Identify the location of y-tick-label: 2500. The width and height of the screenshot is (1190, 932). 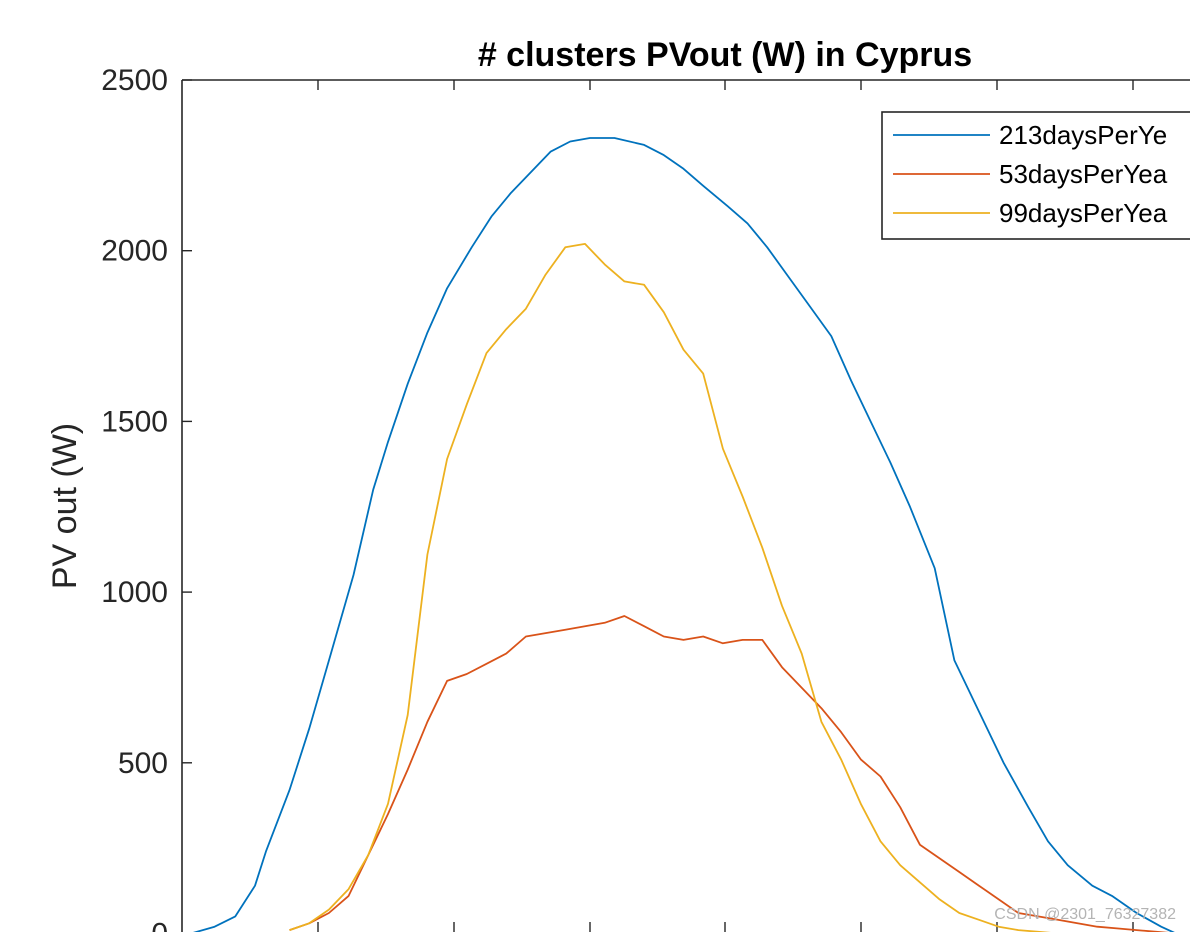
(134, 80).